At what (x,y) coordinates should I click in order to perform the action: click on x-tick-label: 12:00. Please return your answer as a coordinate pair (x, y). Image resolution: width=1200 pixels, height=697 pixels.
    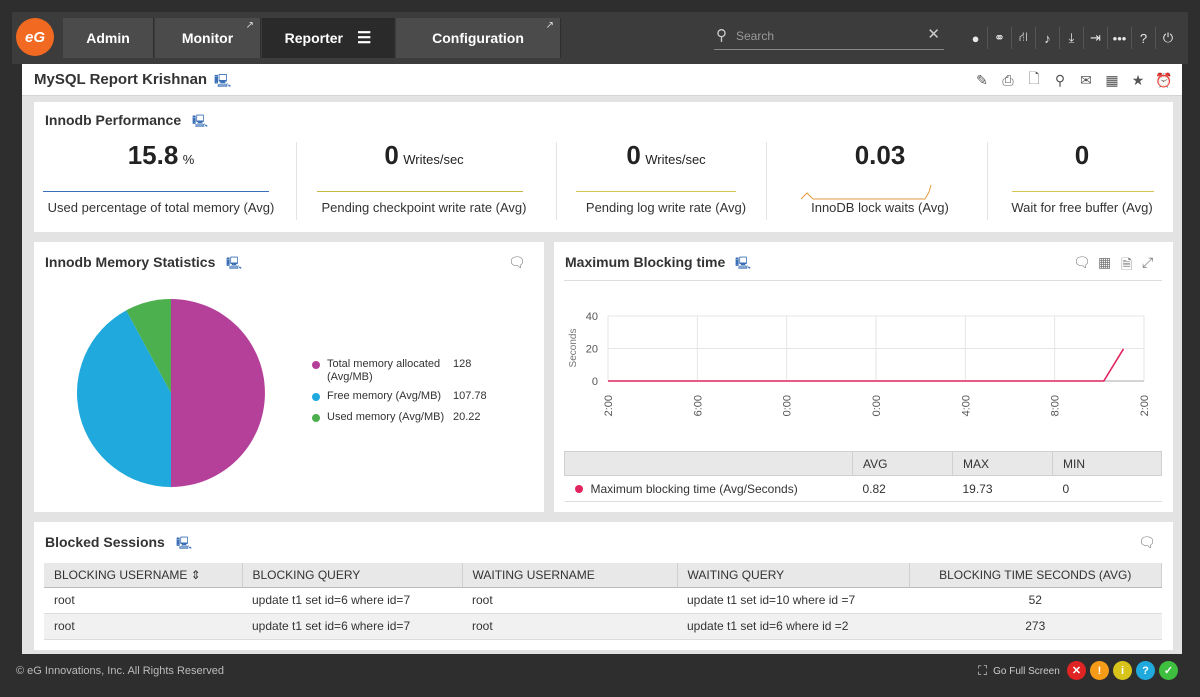
    Looking at the image, I should click on (1145, 406).